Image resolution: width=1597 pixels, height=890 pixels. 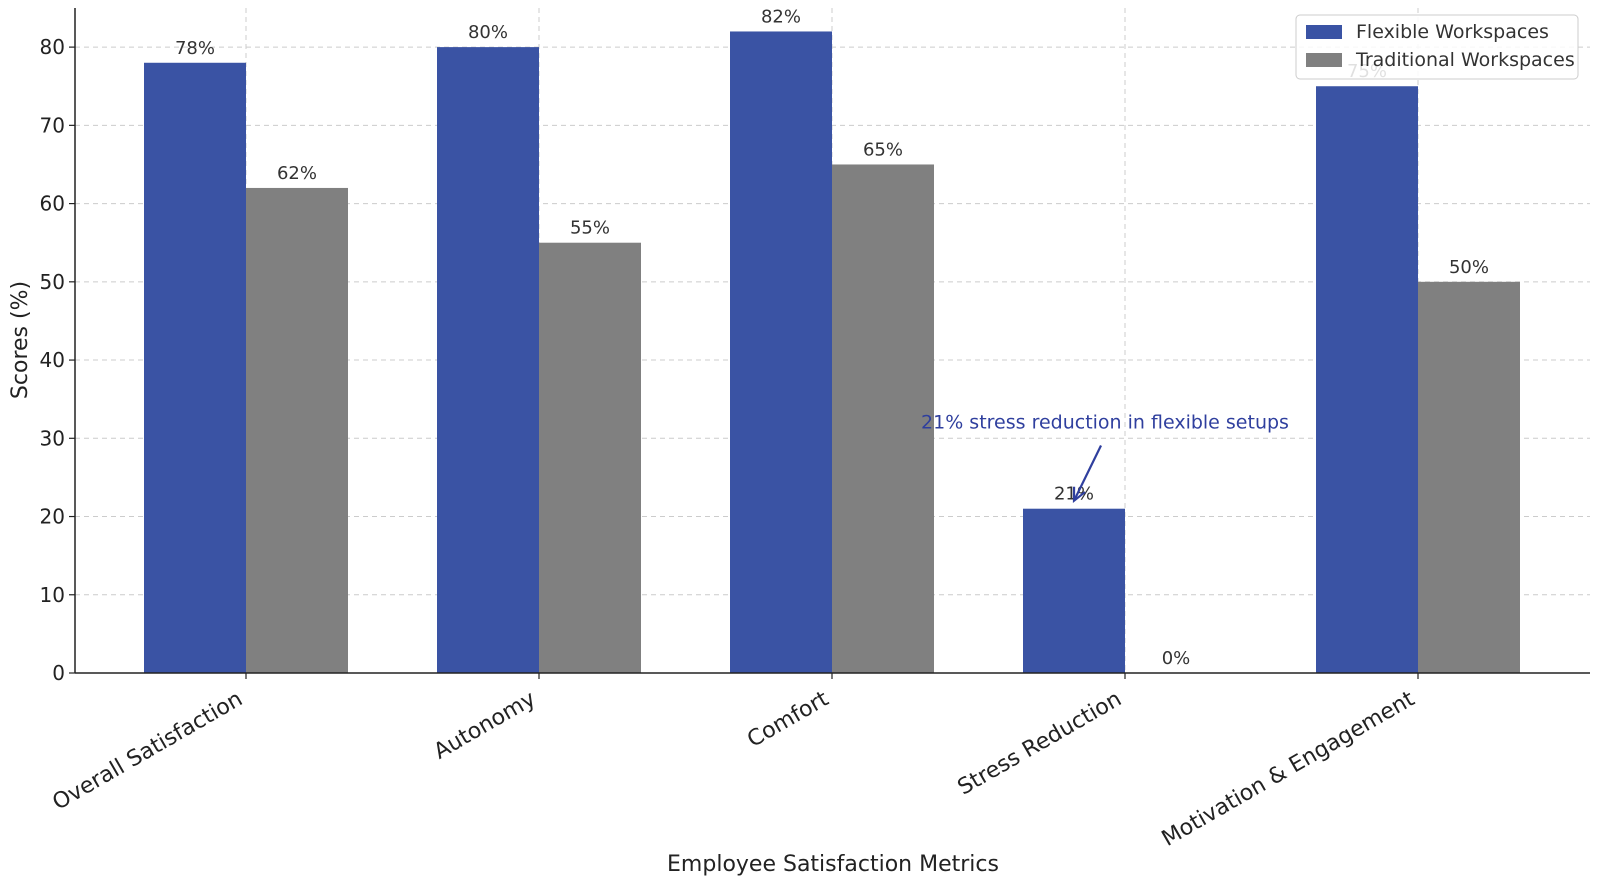 What do you see at coordinates (1289, 768) in the screenshot?
I see `x-category-label: Motivation & Engagement` at bounding box center [1289, 768].